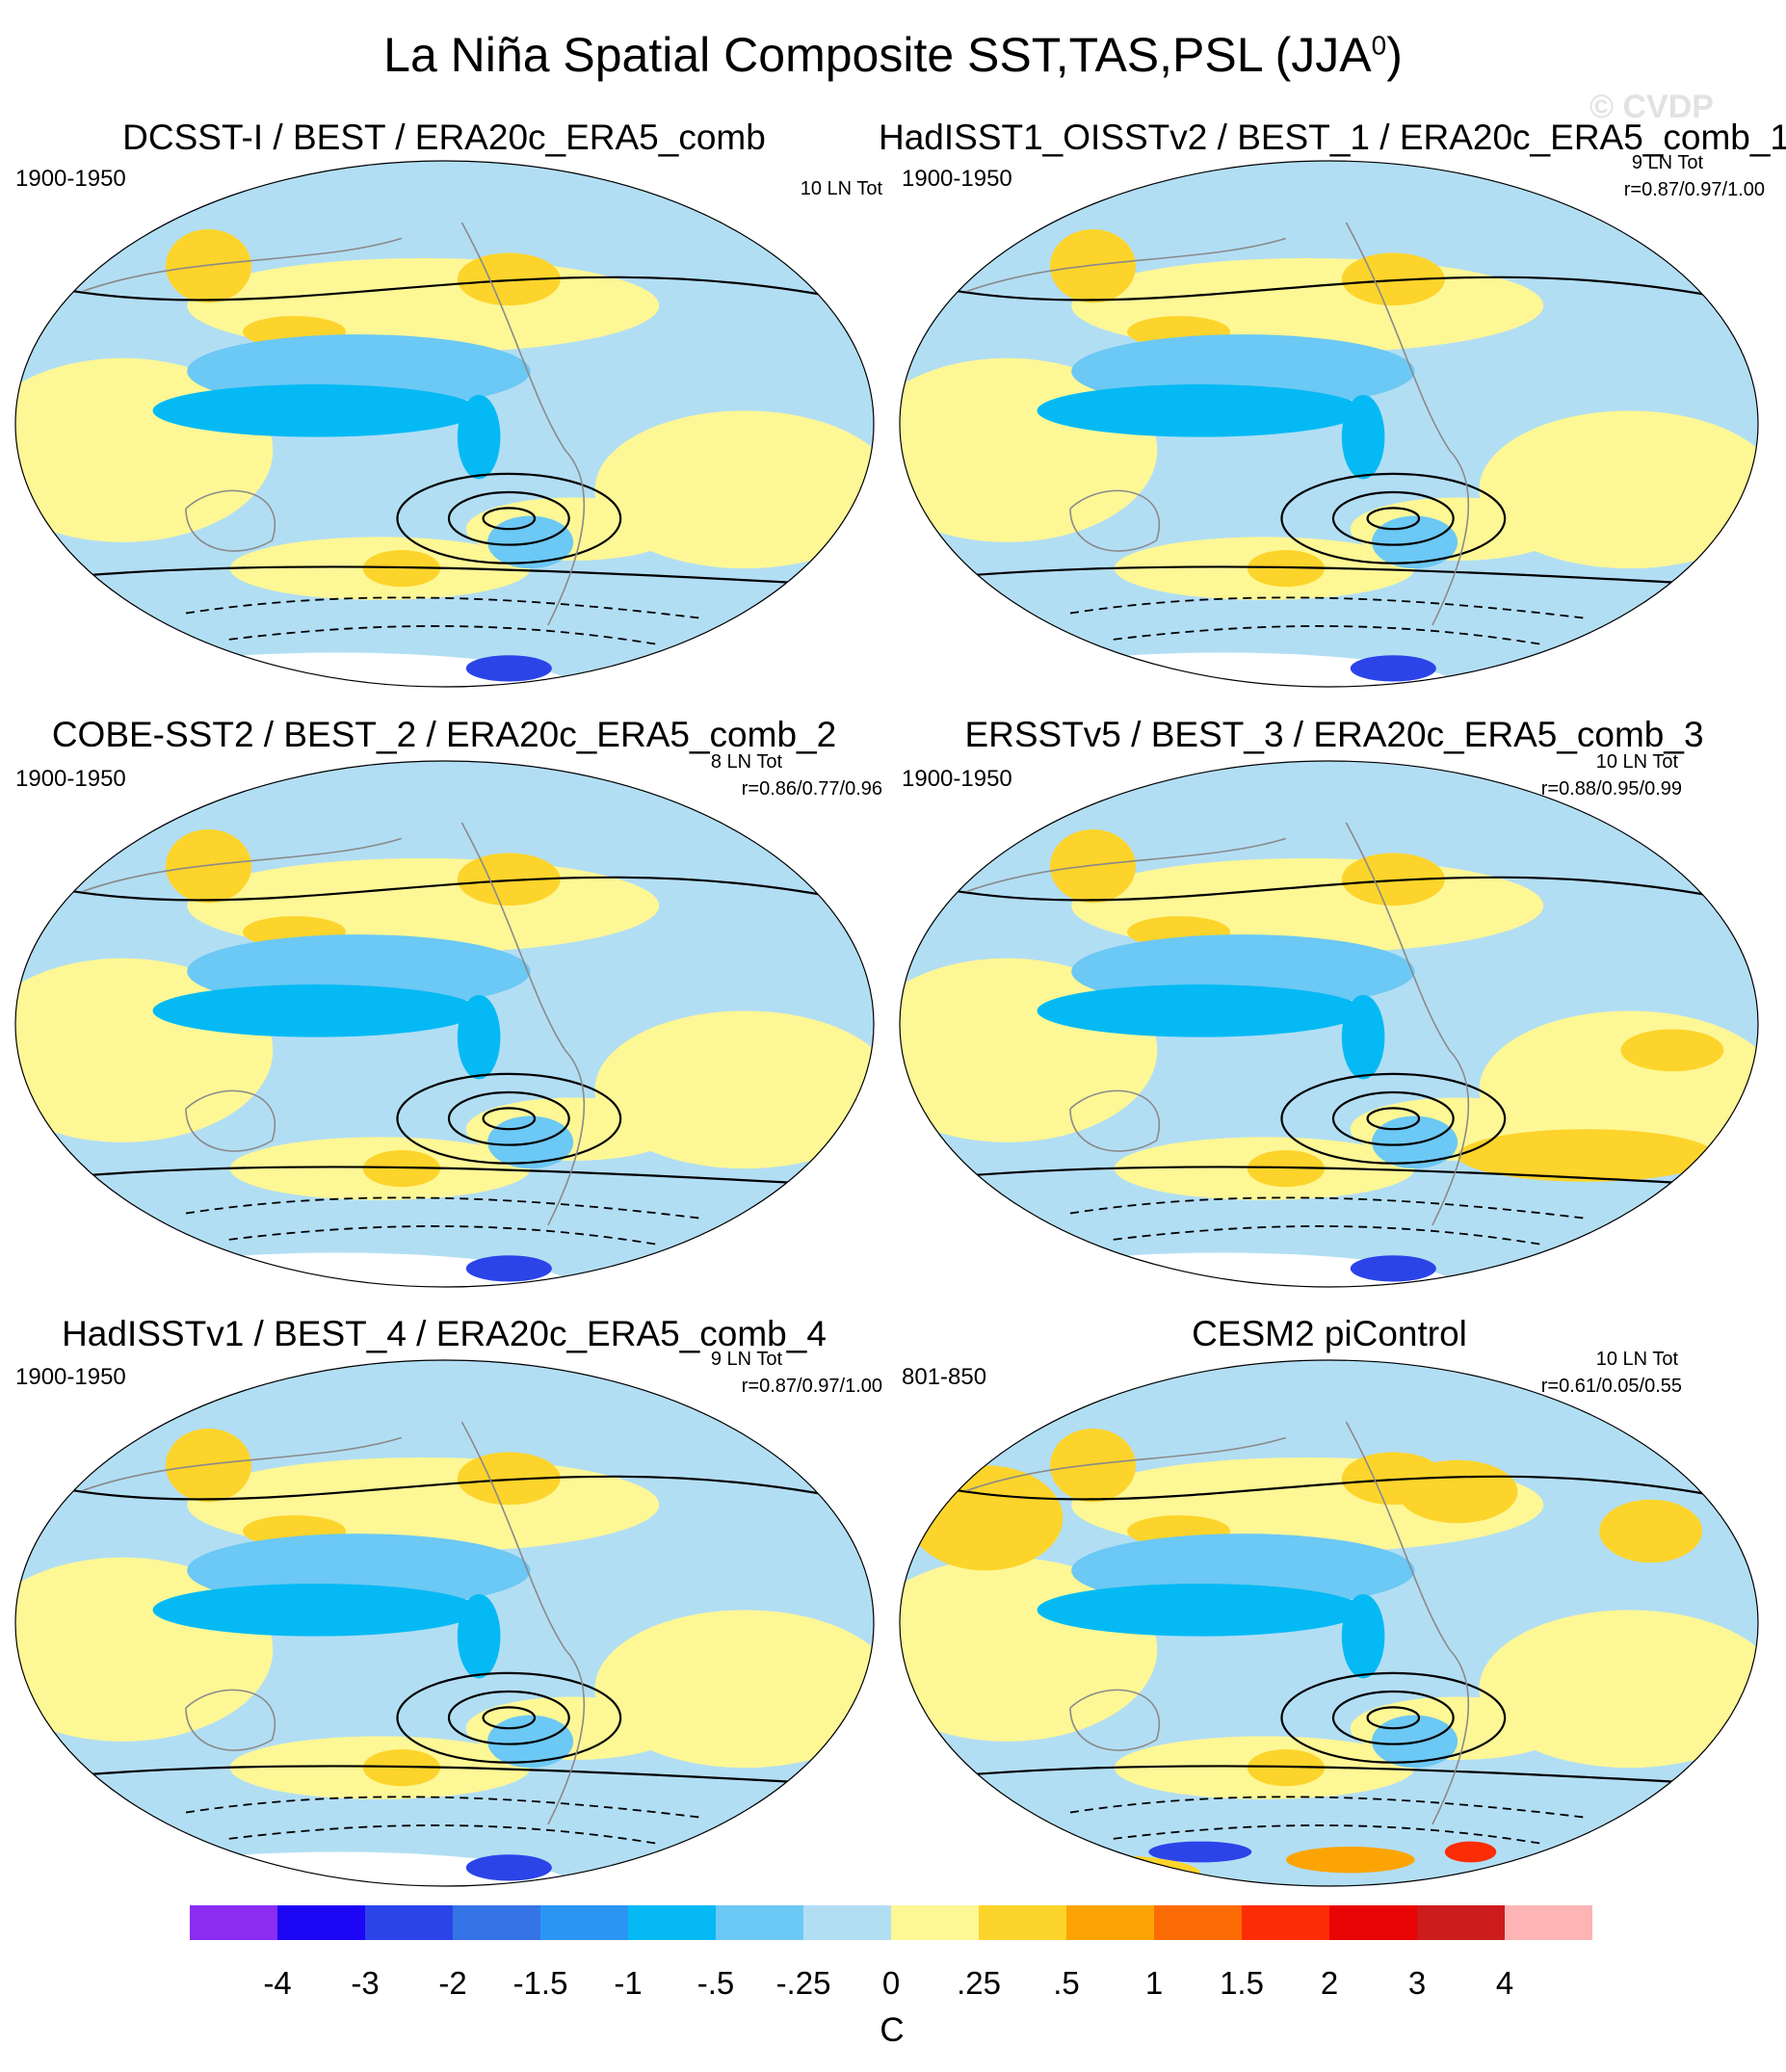 This screenshot has width=1786, height=2072. What do you see at coordinates (1611, 789) in the screenshot?
I see `panel-4-correlation: r=0.88/0.95/0.99` at bounding box center [1611, 789].